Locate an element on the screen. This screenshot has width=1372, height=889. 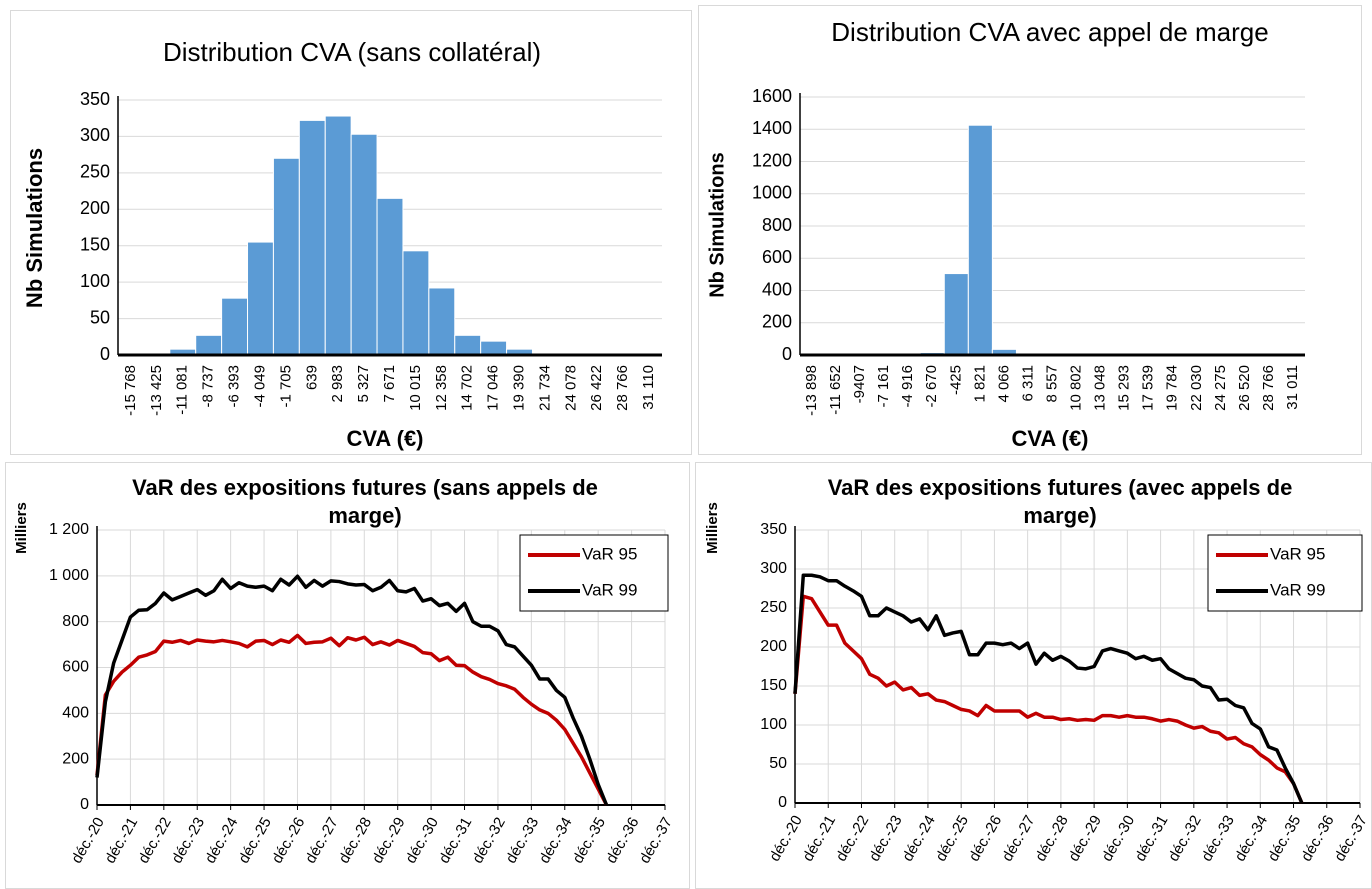
x-tick-label: 10 802 is located at coordinates (1076, 388).